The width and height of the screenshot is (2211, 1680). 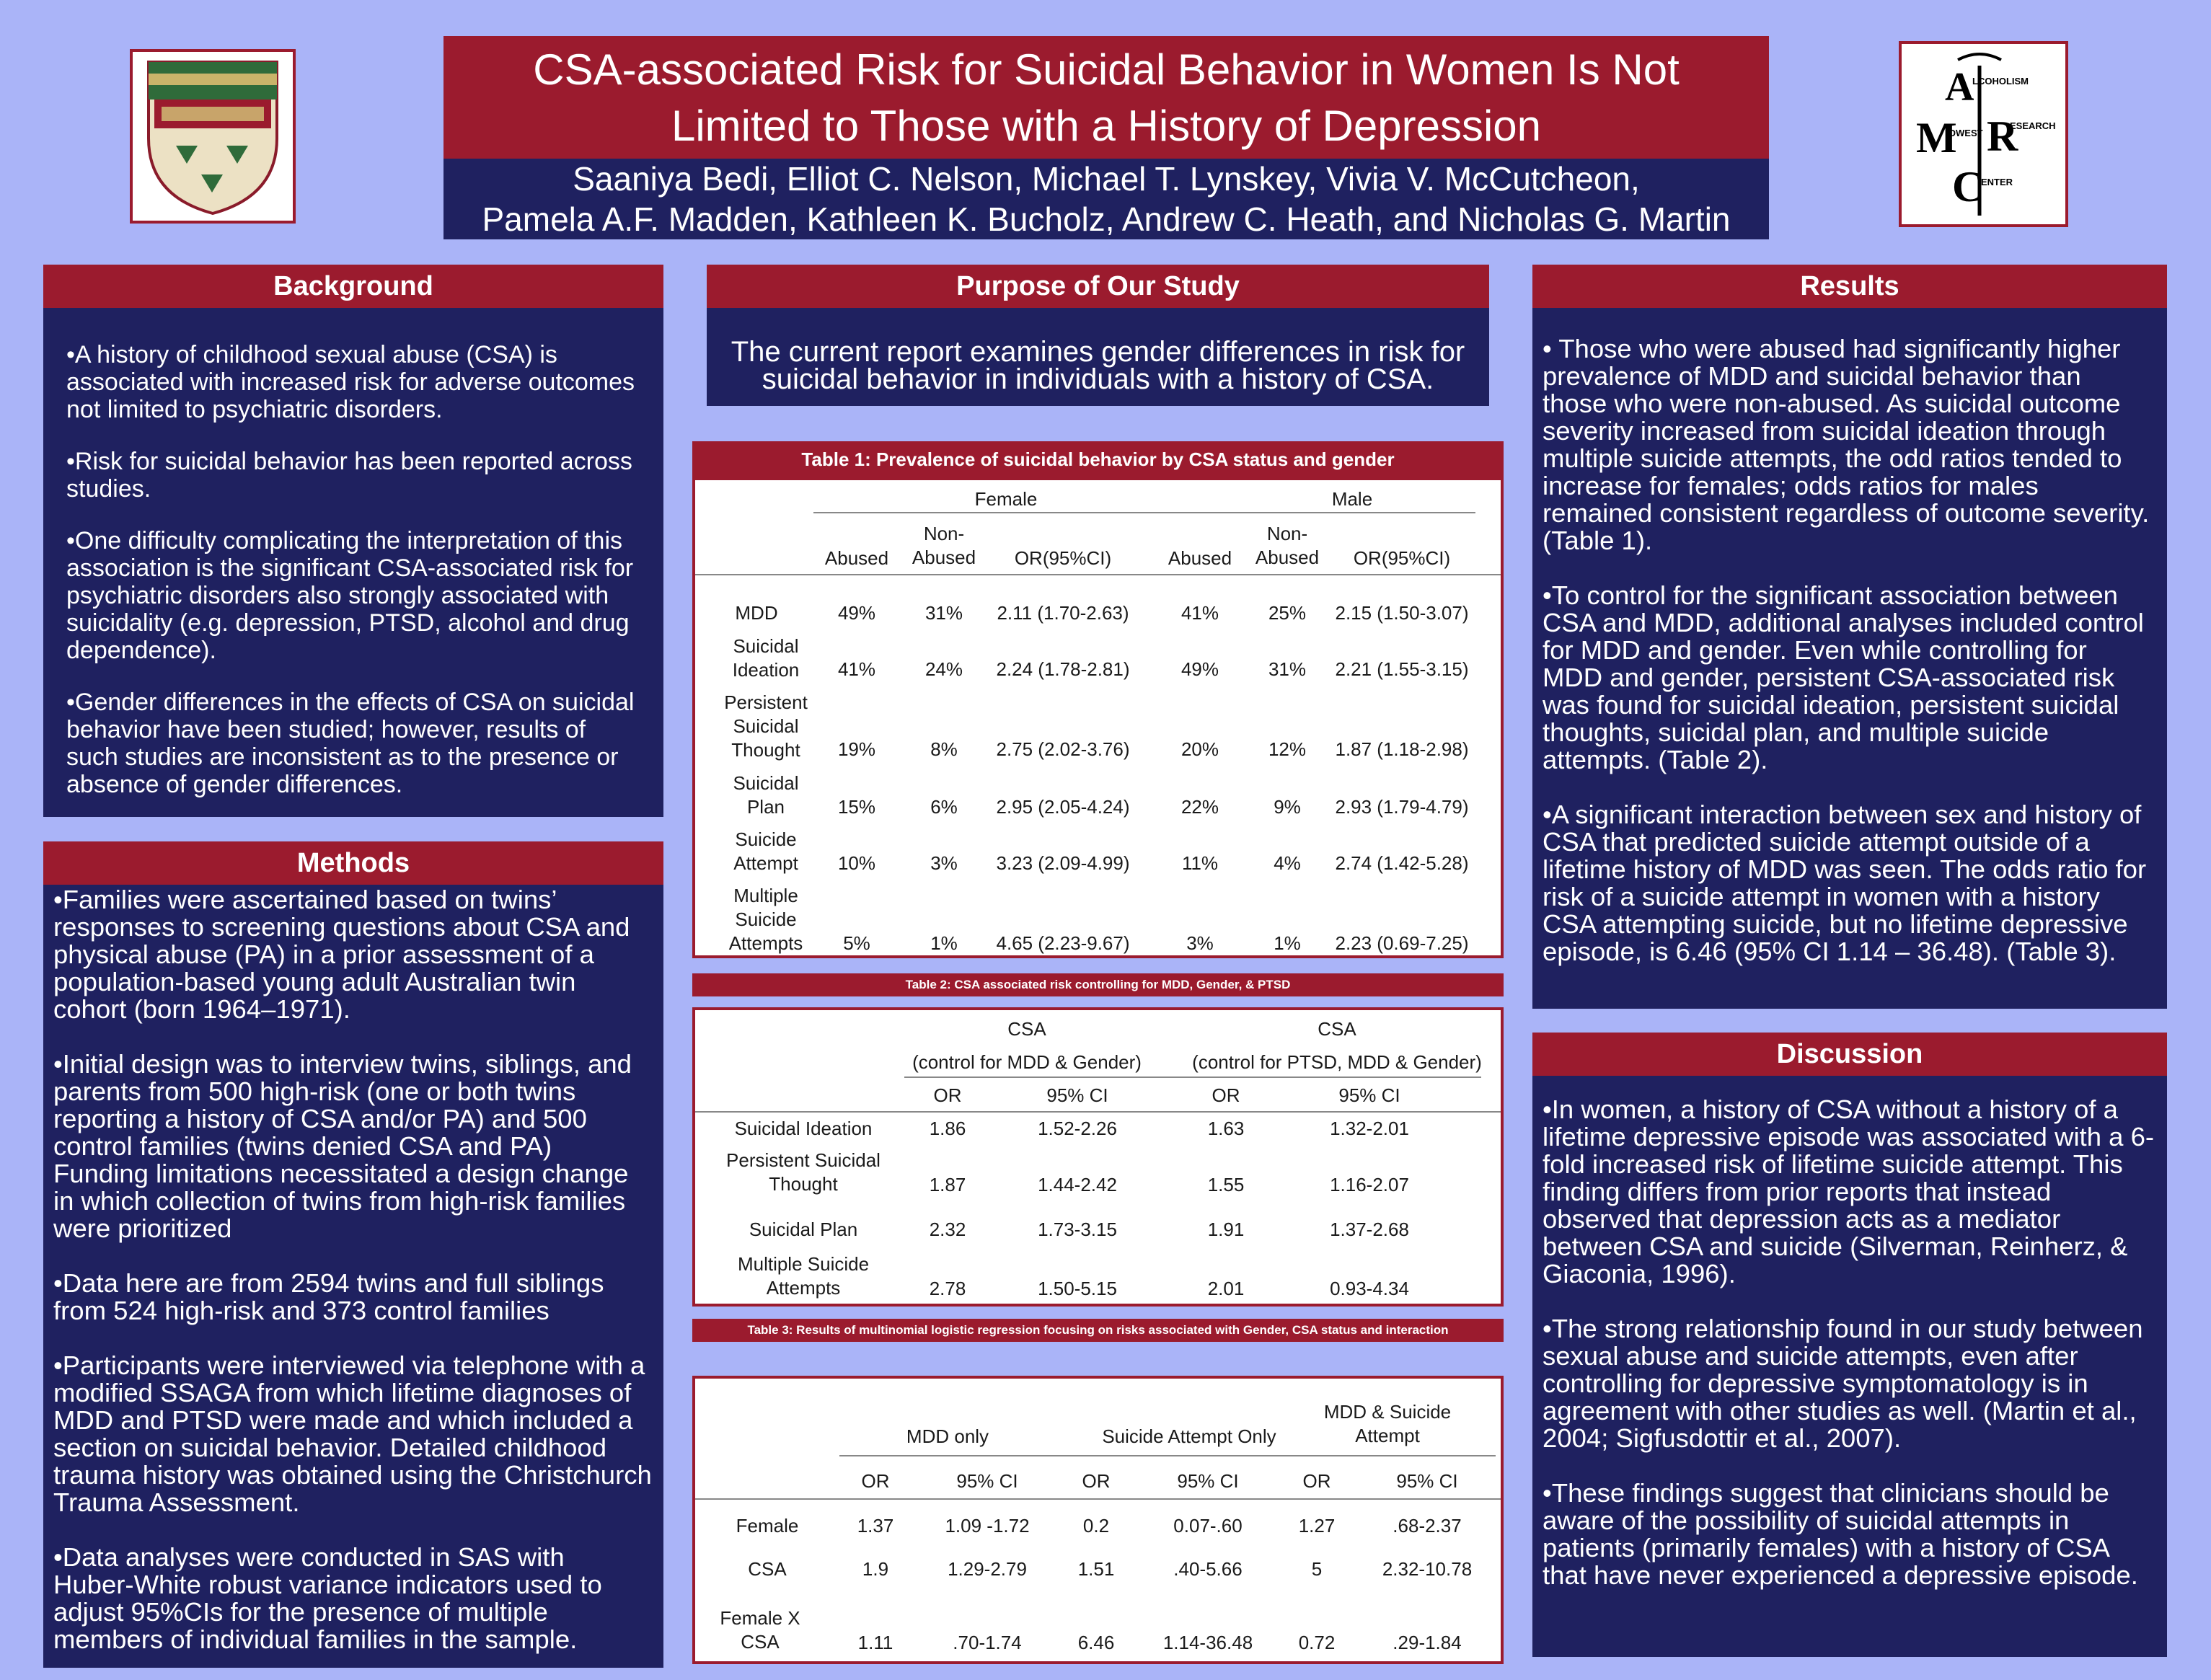 What do you see at coordinates (1098, 1499) in the screenshot?
I see `table3-header-rule` at bounding box center [1098, 1499].